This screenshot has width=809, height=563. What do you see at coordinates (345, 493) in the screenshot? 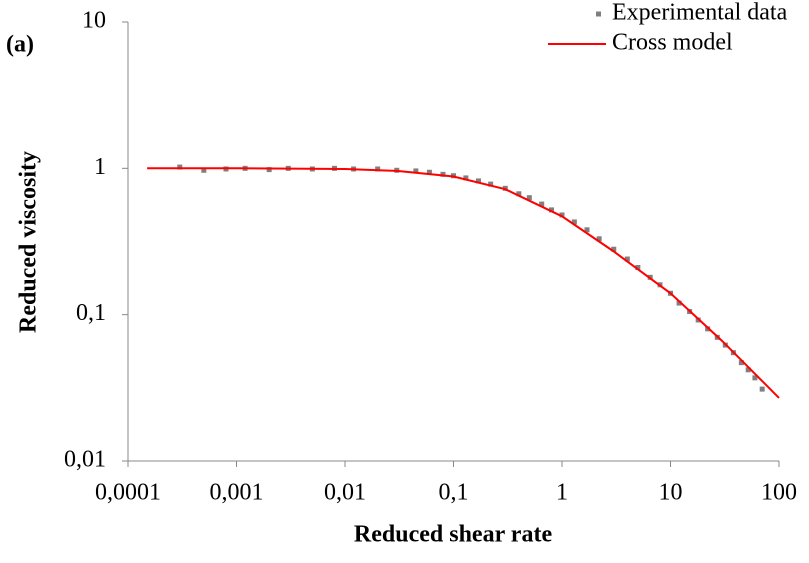
I see `x-tick-label: 0,01` at bounding box center [345, 493].